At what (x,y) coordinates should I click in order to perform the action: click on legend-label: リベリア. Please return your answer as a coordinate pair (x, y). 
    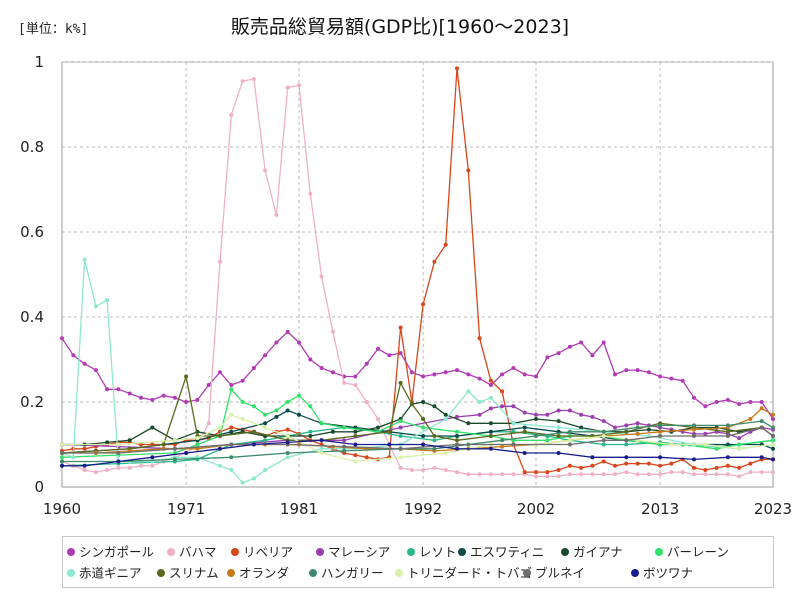
    Looking at the image, I should click on (268, 552).